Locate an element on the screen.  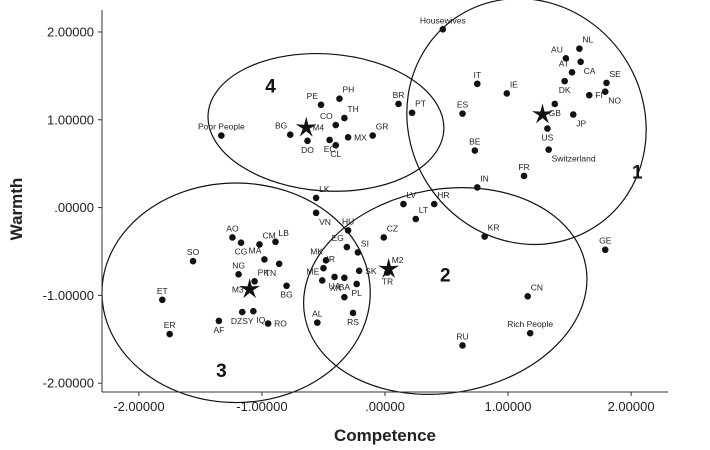
point-label-49: BA is located at coordinates (345, 287).